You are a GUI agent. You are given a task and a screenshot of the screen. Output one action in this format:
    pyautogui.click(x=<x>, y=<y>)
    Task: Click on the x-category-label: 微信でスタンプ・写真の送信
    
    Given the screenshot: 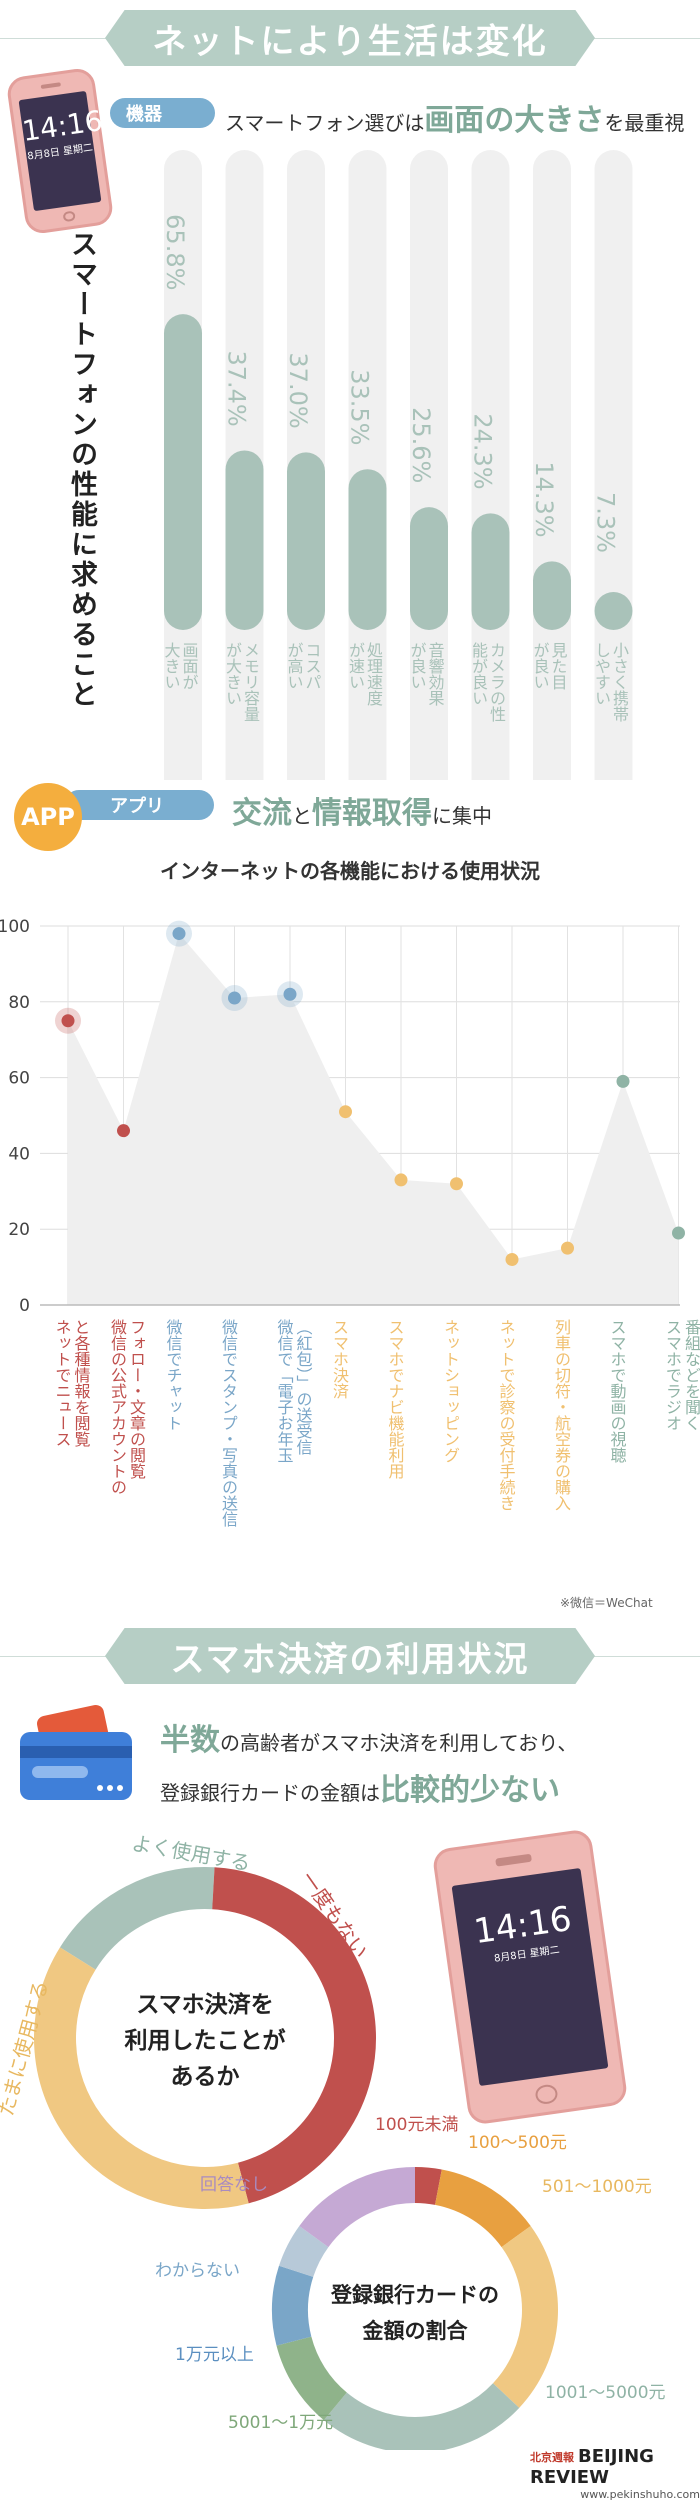 What is the action you would take?
    pyautogui.click(x=228, y=1423)
    